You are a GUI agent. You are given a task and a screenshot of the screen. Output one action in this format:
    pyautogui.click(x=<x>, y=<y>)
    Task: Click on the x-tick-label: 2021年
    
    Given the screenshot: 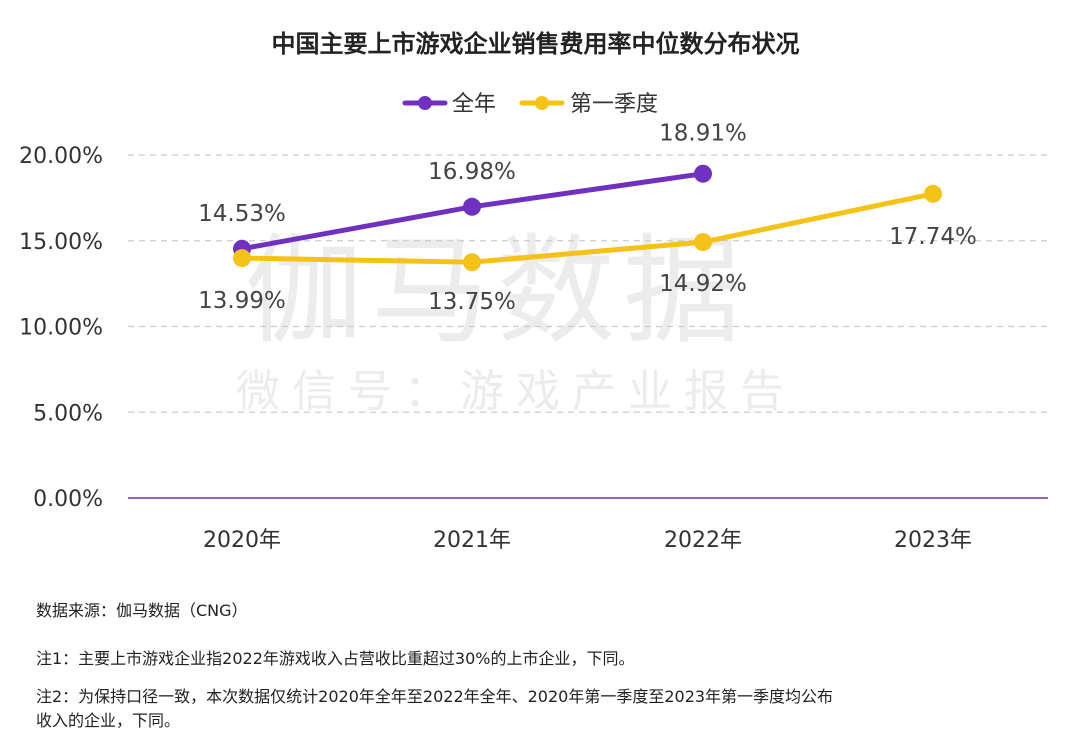 What is the action you would take?
    pyautogui.click(x=472, y=540)
    